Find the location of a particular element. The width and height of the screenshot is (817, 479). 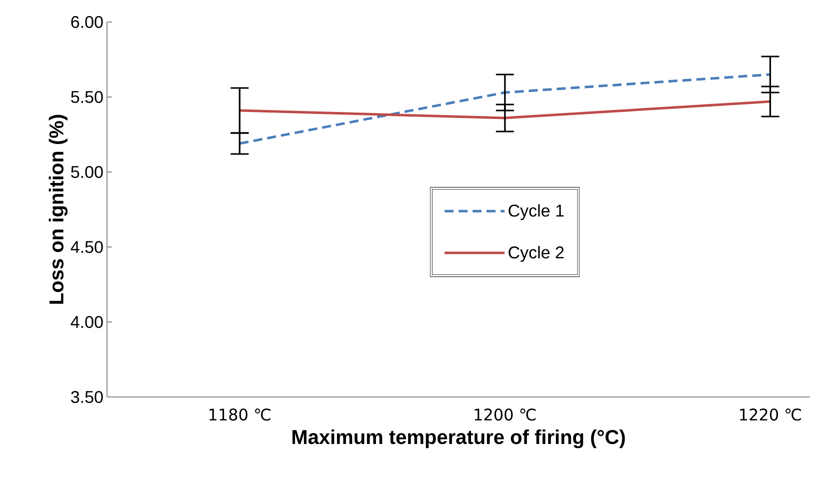

x-tick-label: 1180 ℃ is located at coordinates (240, 414).